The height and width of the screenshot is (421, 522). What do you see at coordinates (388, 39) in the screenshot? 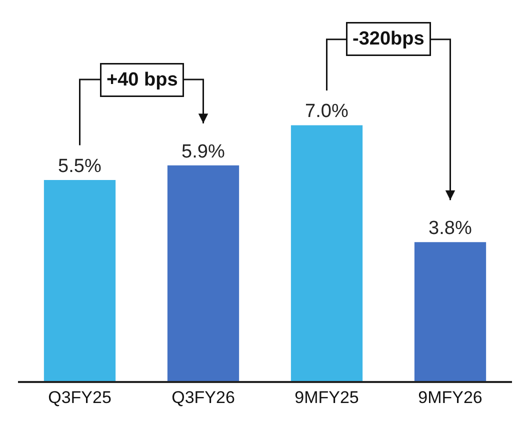
I see `text: -320bps` at bounding box center [388, 39].